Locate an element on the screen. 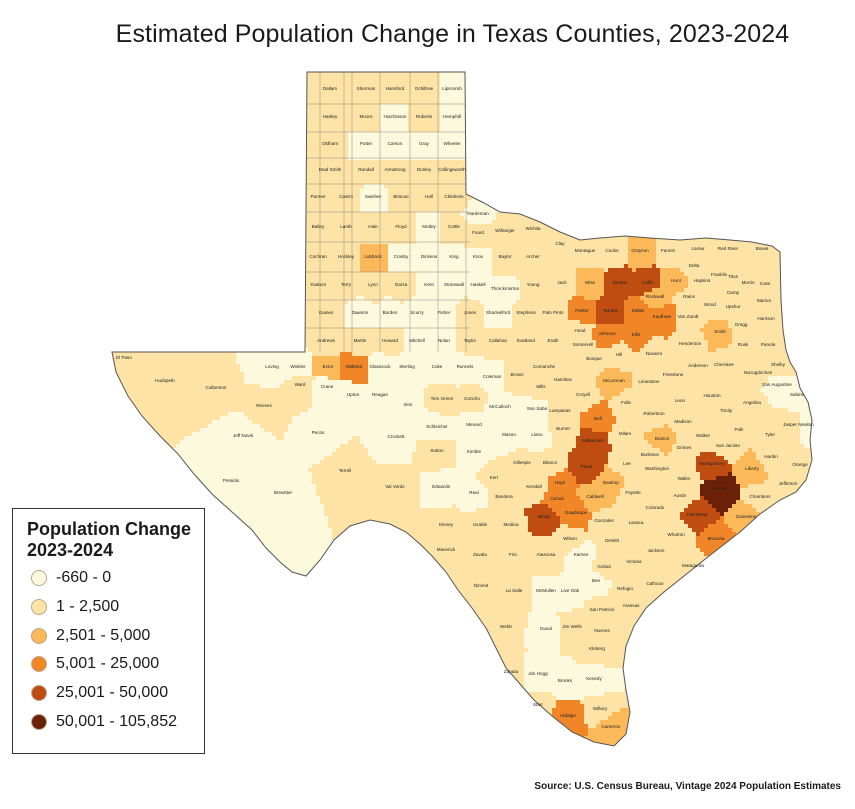  county-label: Kenedy is located at coordinates (594, 678).